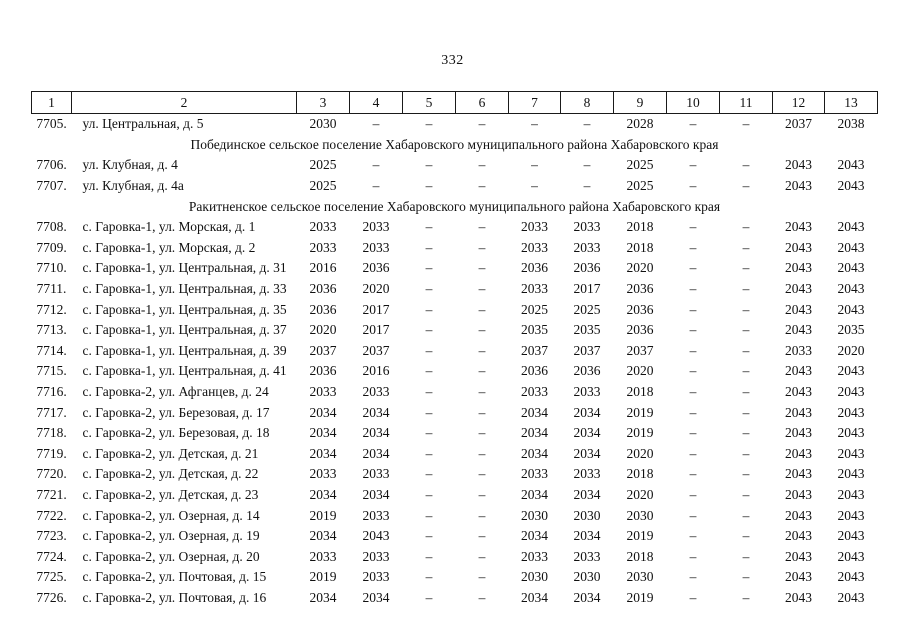 This screenshot has height=640, width=905. Describe the element at coordinates (51, 186) in the screenshot. I see `row-number-cell: 7707.` at that location.